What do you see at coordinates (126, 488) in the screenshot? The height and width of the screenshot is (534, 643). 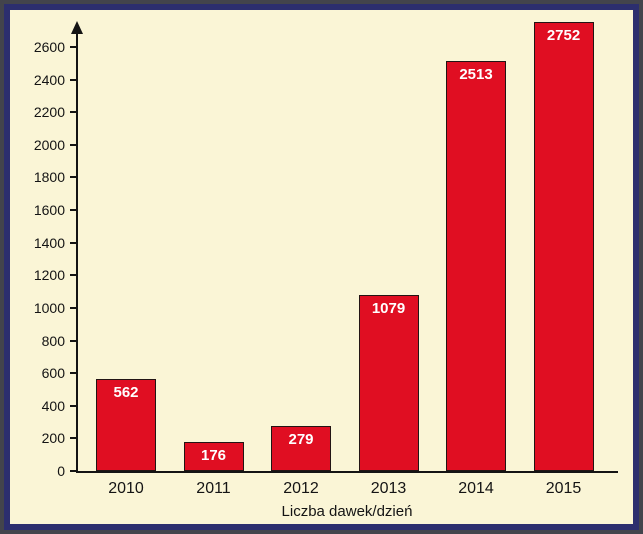 I see `x-tick-label: 2010` at bounding box center [126, 488].